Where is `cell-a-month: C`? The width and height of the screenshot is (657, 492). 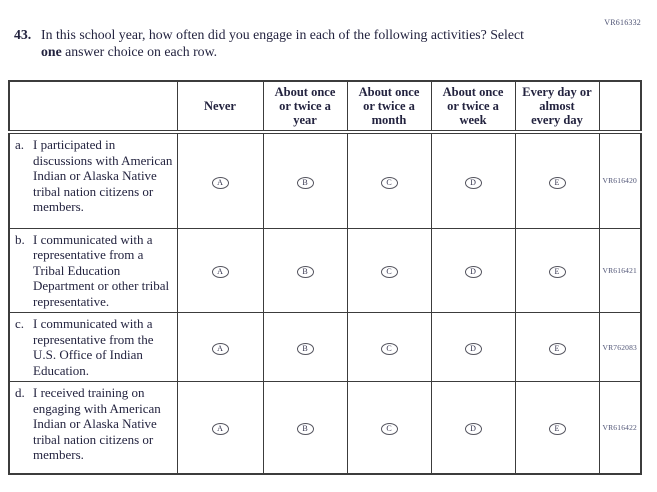
cell-a-month: C is located at coordinates (389, 180).